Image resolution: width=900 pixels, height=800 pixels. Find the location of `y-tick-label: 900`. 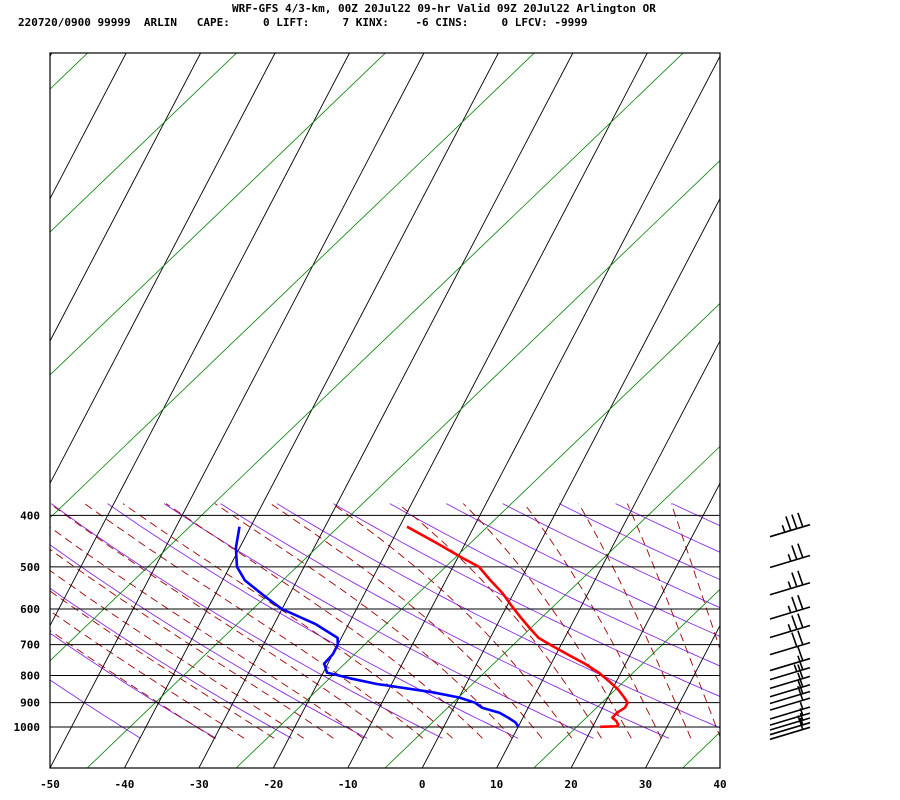

y-tick-label: 900 is located at coordinates (30, 703).